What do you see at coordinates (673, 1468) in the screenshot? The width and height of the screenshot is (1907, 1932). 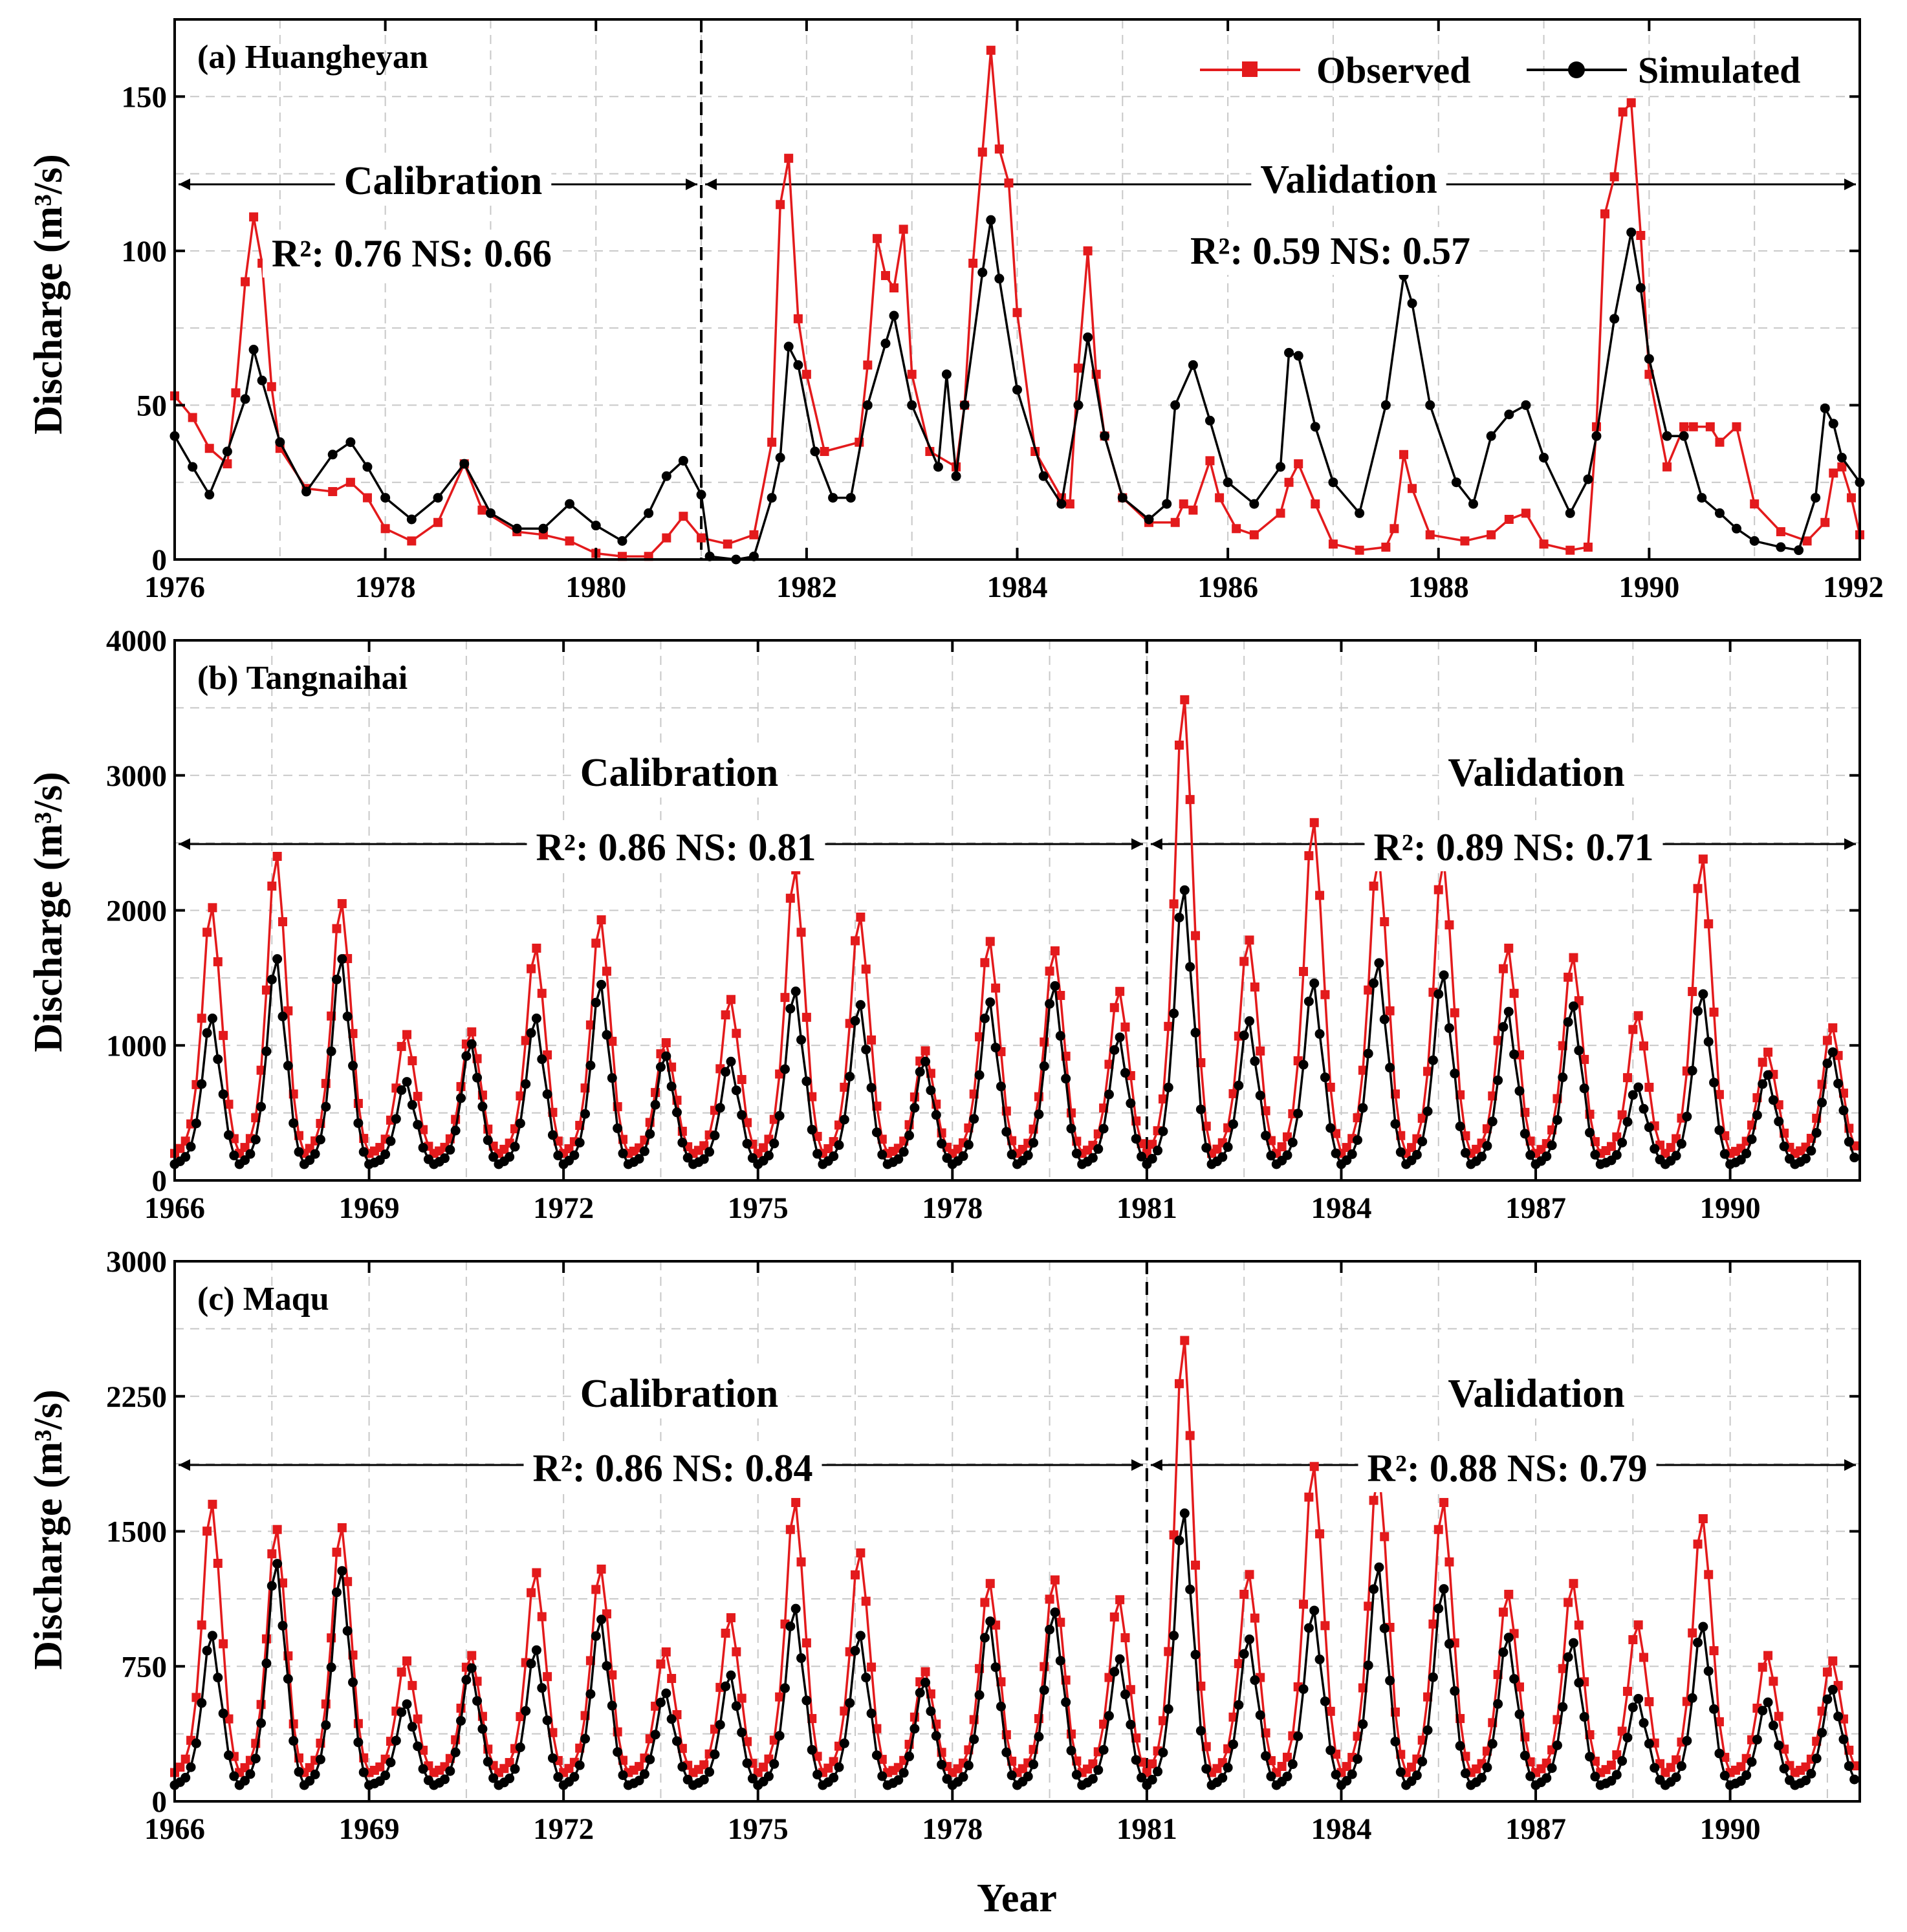 I see `calibration-stats: R²: 0.86 NS: 0.84` at bounding box center [673, 1468].